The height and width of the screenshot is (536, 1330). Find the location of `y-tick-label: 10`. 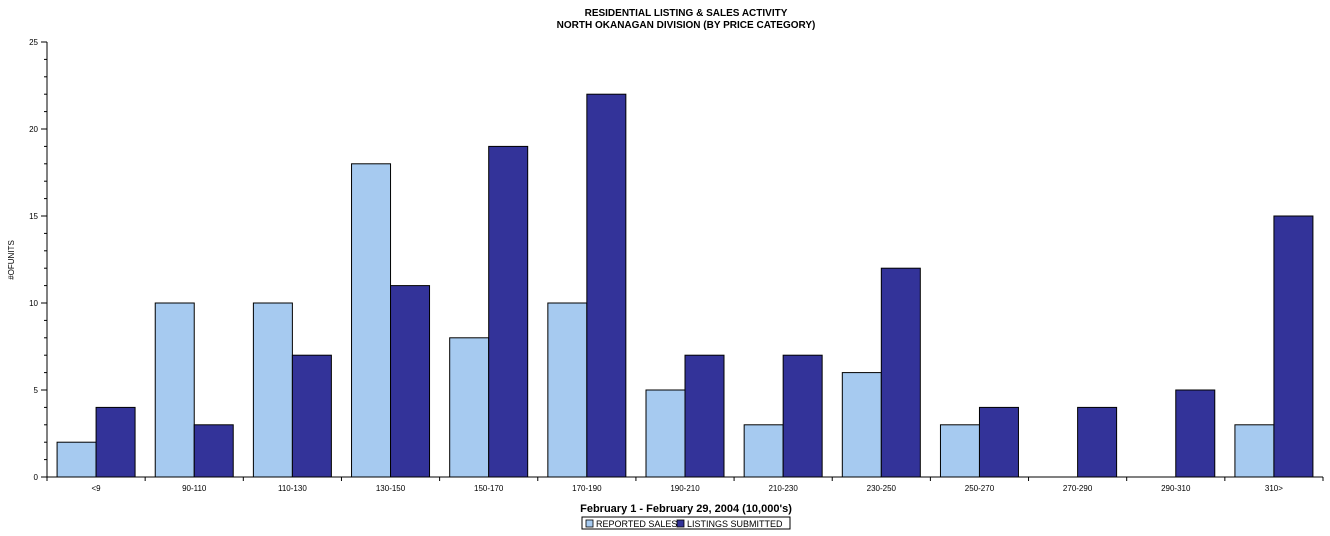

y-tick-label: 10 is located at coordinates (33, 303).